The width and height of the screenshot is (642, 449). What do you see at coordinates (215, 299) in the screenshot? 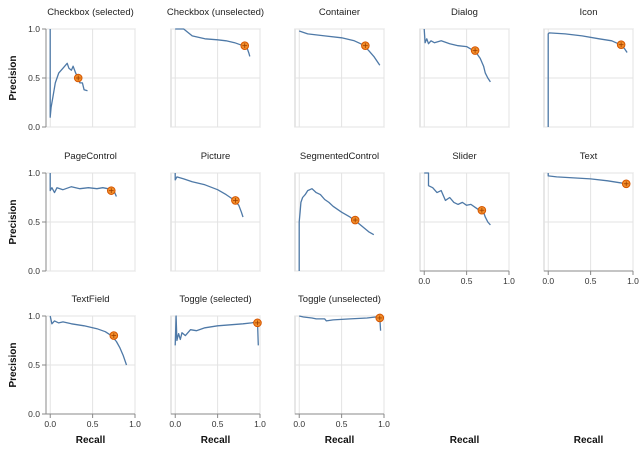
I see `panel-title: Toggle (selected)` at bounding box center [215, 299].